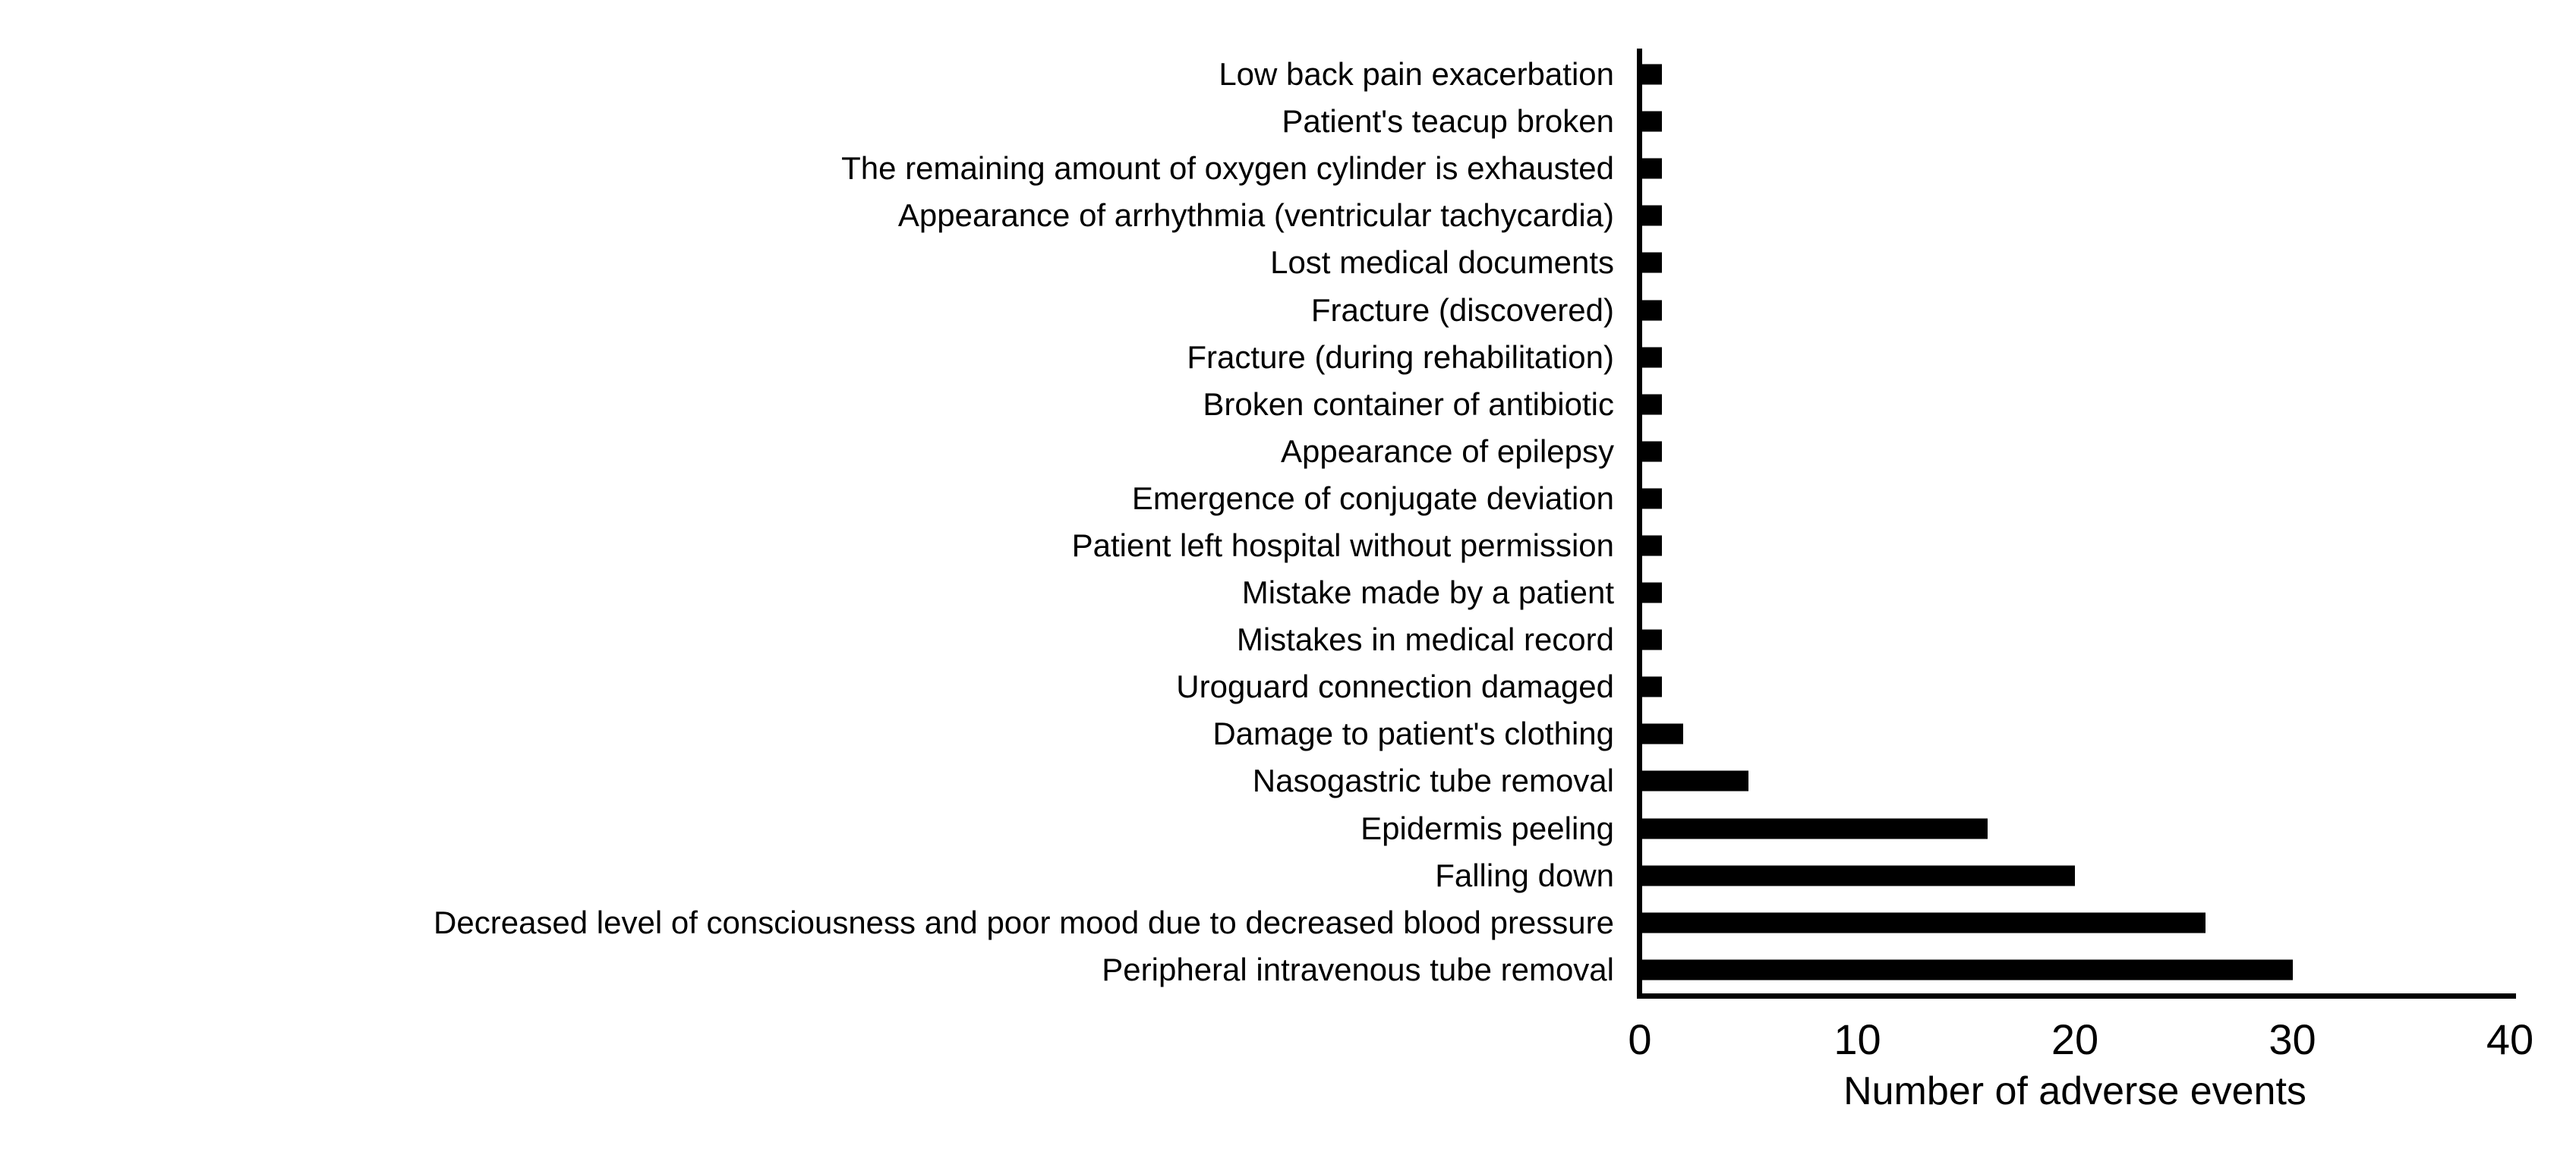 The height and width of the screenshot is (1152, 2576). I want to click on x-tick-label: 40, so click(2510, 1039).